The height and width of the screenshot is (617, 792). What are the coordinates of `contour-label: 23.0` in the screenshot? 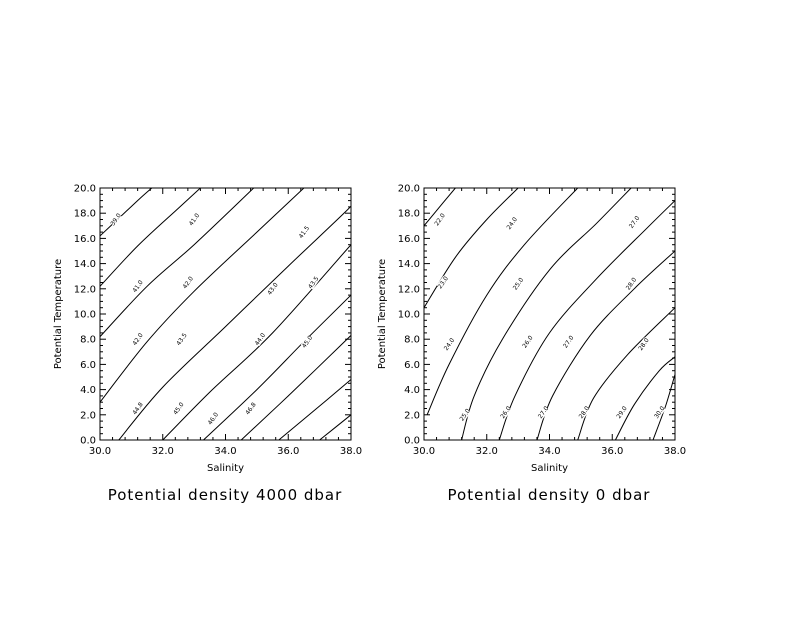 It's located at (444, 282).